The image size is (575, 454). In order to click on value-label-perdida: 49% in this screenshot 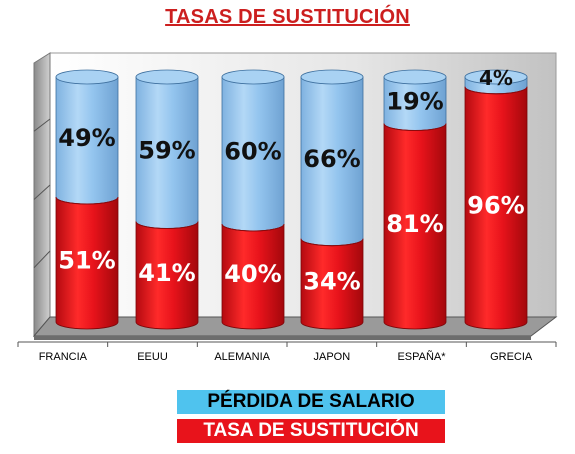, I will do `click(86, 138)`.